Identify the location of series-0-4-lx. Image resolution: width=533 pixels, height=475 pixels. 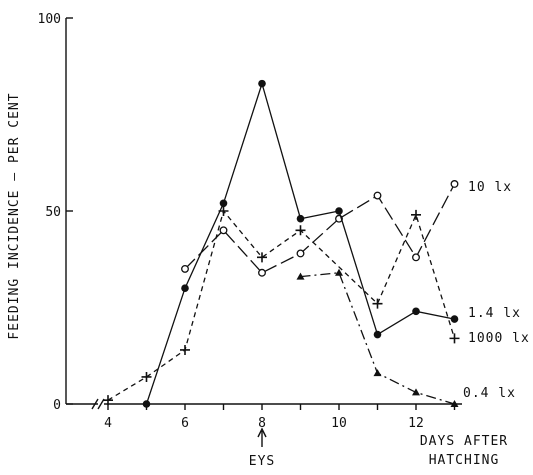
(377, 337).